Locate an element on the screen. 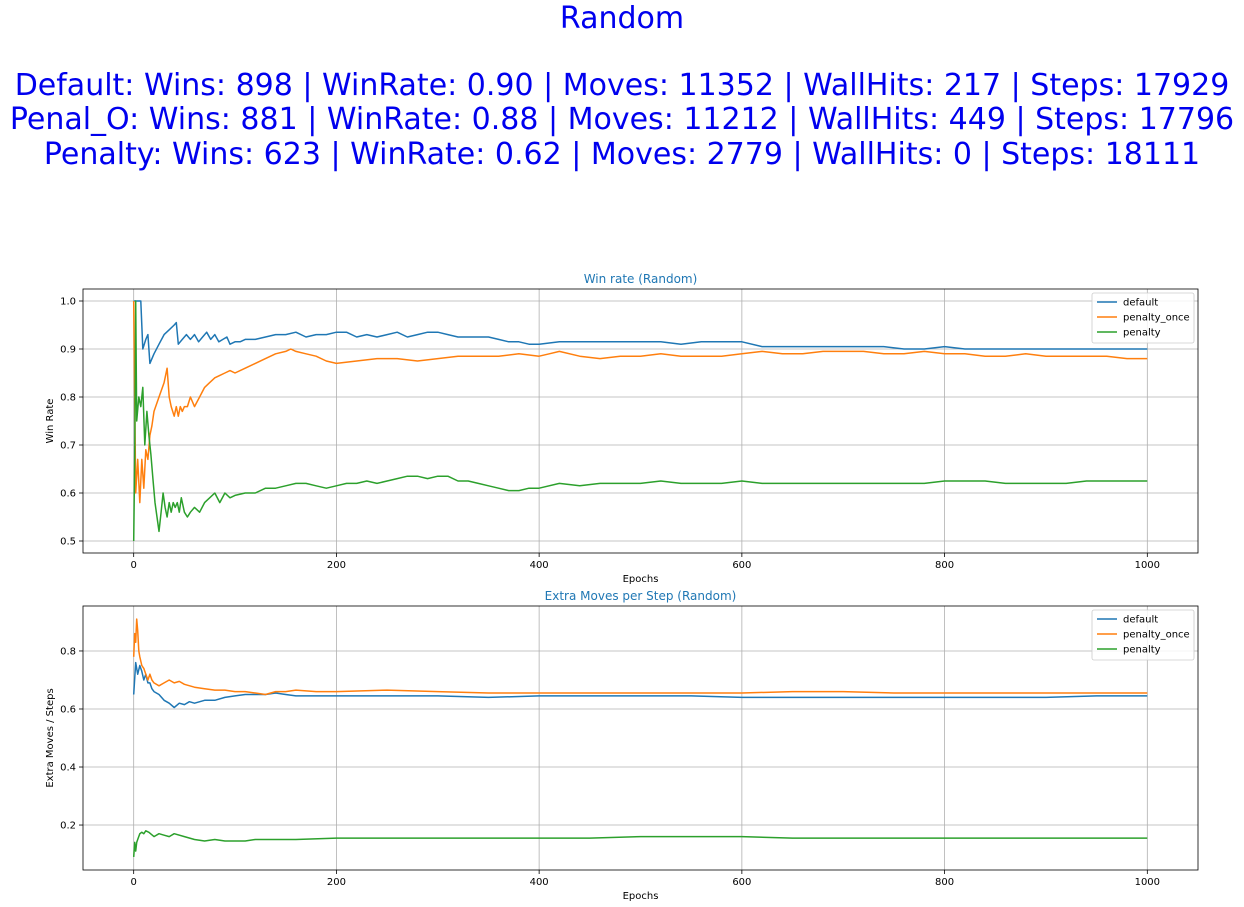  y-tick-label: 0.9 is located at coordinates (68, 350).